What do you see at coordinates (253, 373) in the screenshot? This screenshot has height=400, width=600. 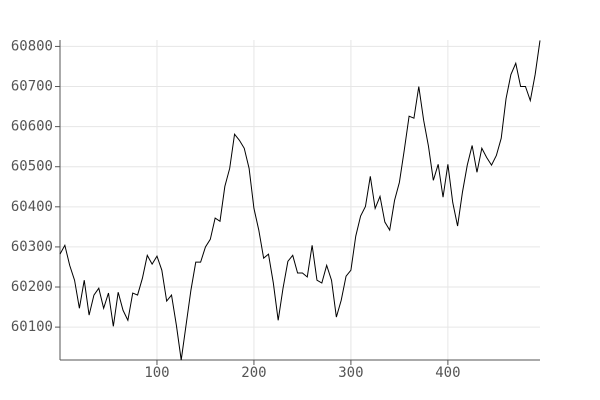 I see `x-tick-label: 200` at bounding box center [253, 373].